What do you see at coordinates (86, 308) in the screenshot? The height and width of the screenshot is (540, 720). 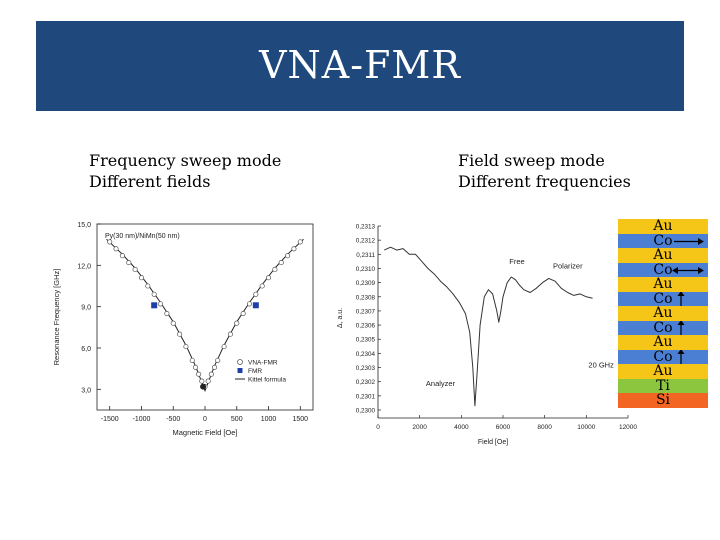 I see `y-tick-label: 9,0` at bounding box center [86, 308].